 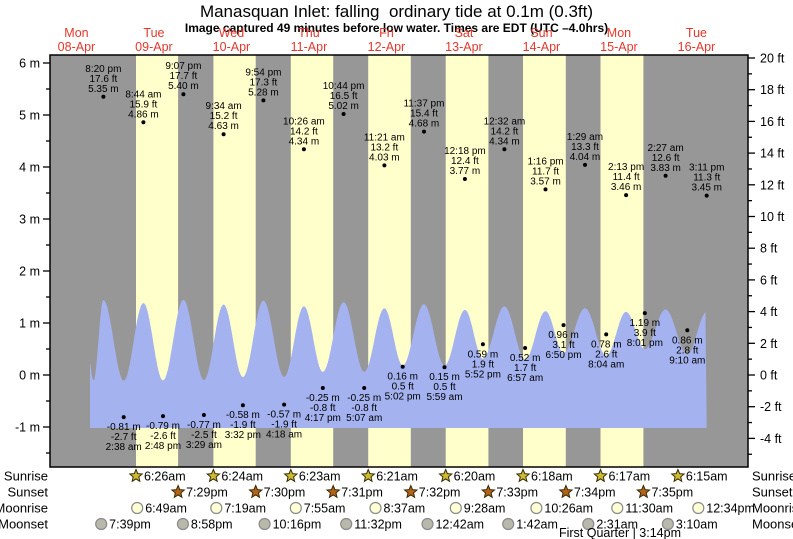 What do you see at coordinates (687, 340) in the screenshot?
I see `low-tide-label: 0.86 m` at bounding box center [687, 340].